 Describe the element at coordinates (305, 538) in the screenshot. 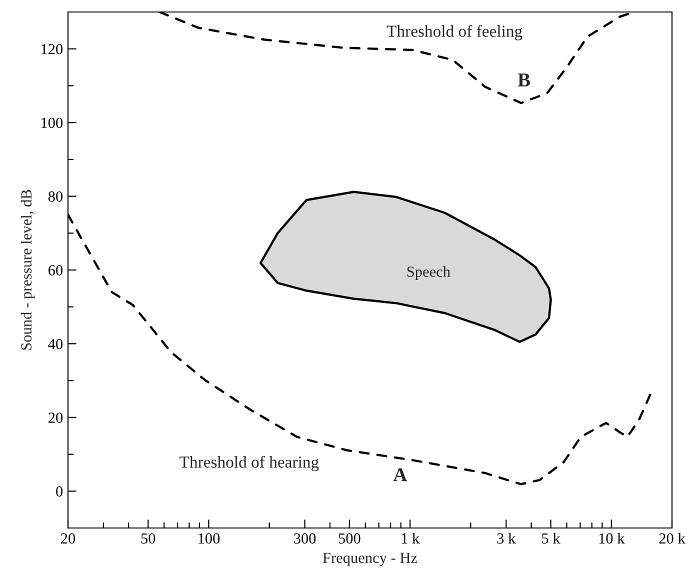

I see `x-tick-label: 300` at that location.